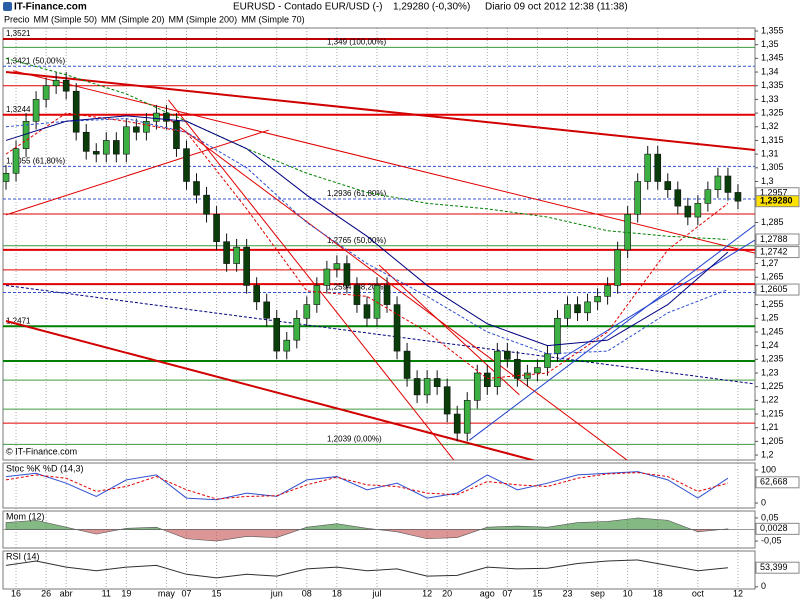  I want to click on x-tick-label: oct, so click(698, 593).